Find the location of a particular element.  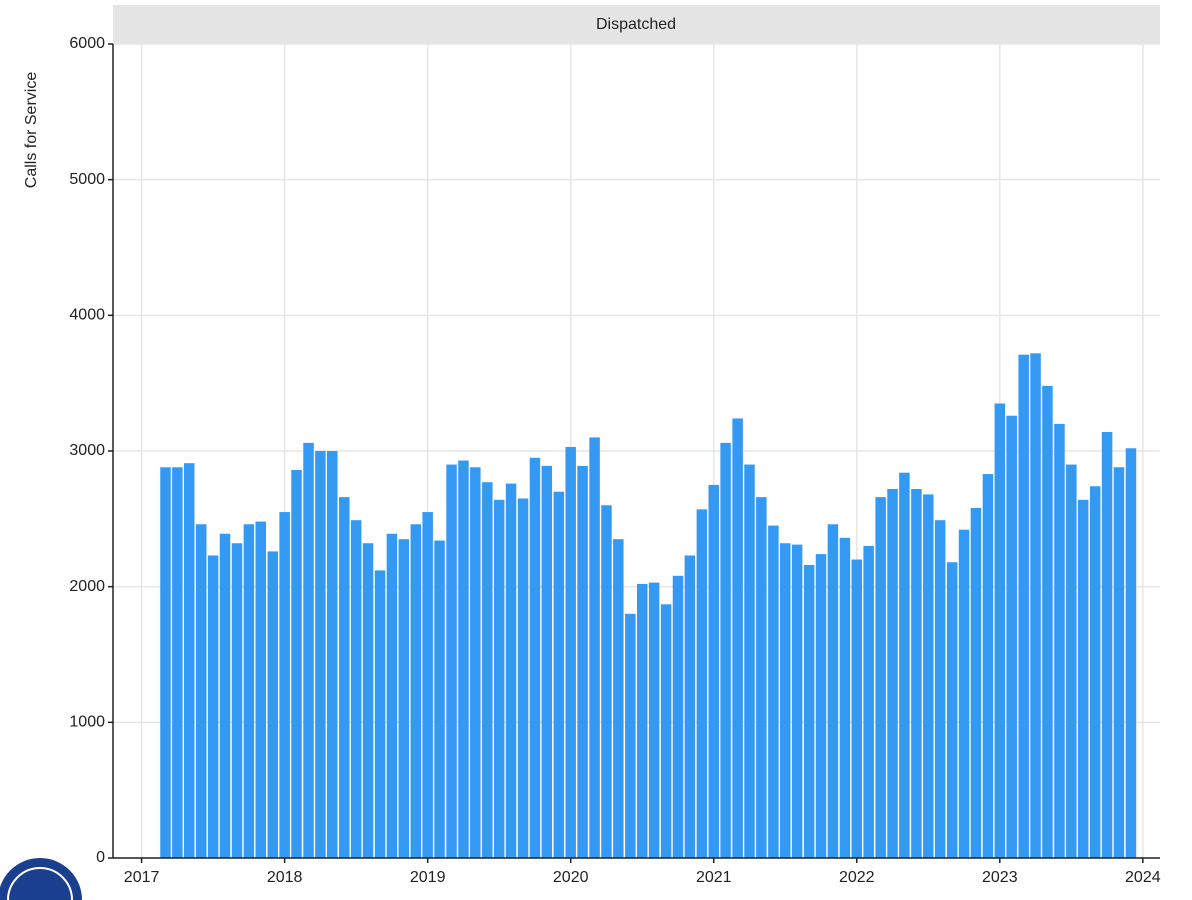

x-tick-label: 2018 is located at coordinates (285, 877).